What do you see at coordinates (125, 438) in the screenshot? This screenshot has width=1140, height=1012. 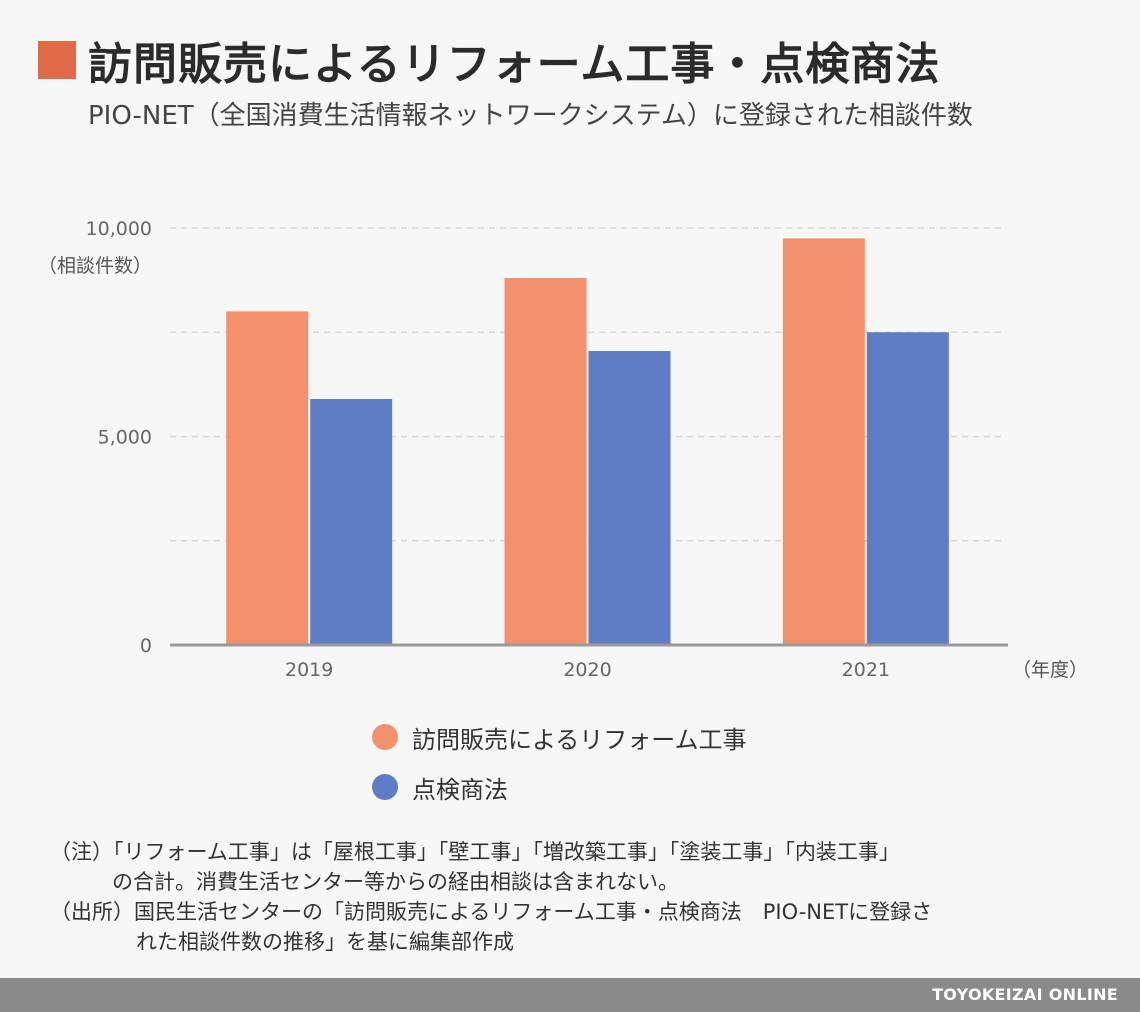 I see `y-tick-label: 5,000` at bounding box center [125, 438].